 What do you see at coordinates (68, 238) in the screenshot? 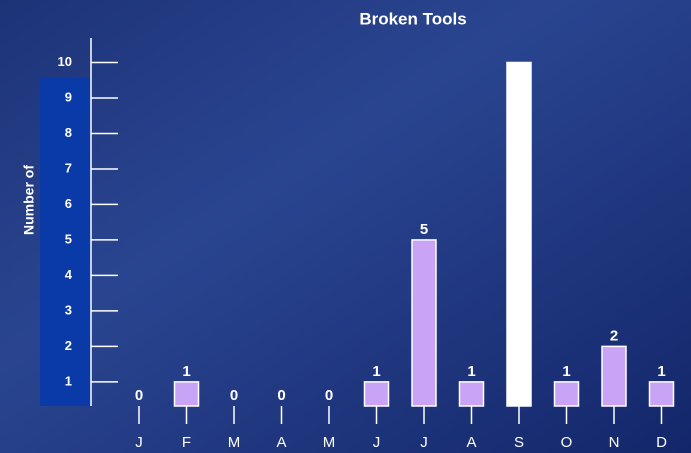
I see `y-tick-label: 5` at bounding box center [68, 238].